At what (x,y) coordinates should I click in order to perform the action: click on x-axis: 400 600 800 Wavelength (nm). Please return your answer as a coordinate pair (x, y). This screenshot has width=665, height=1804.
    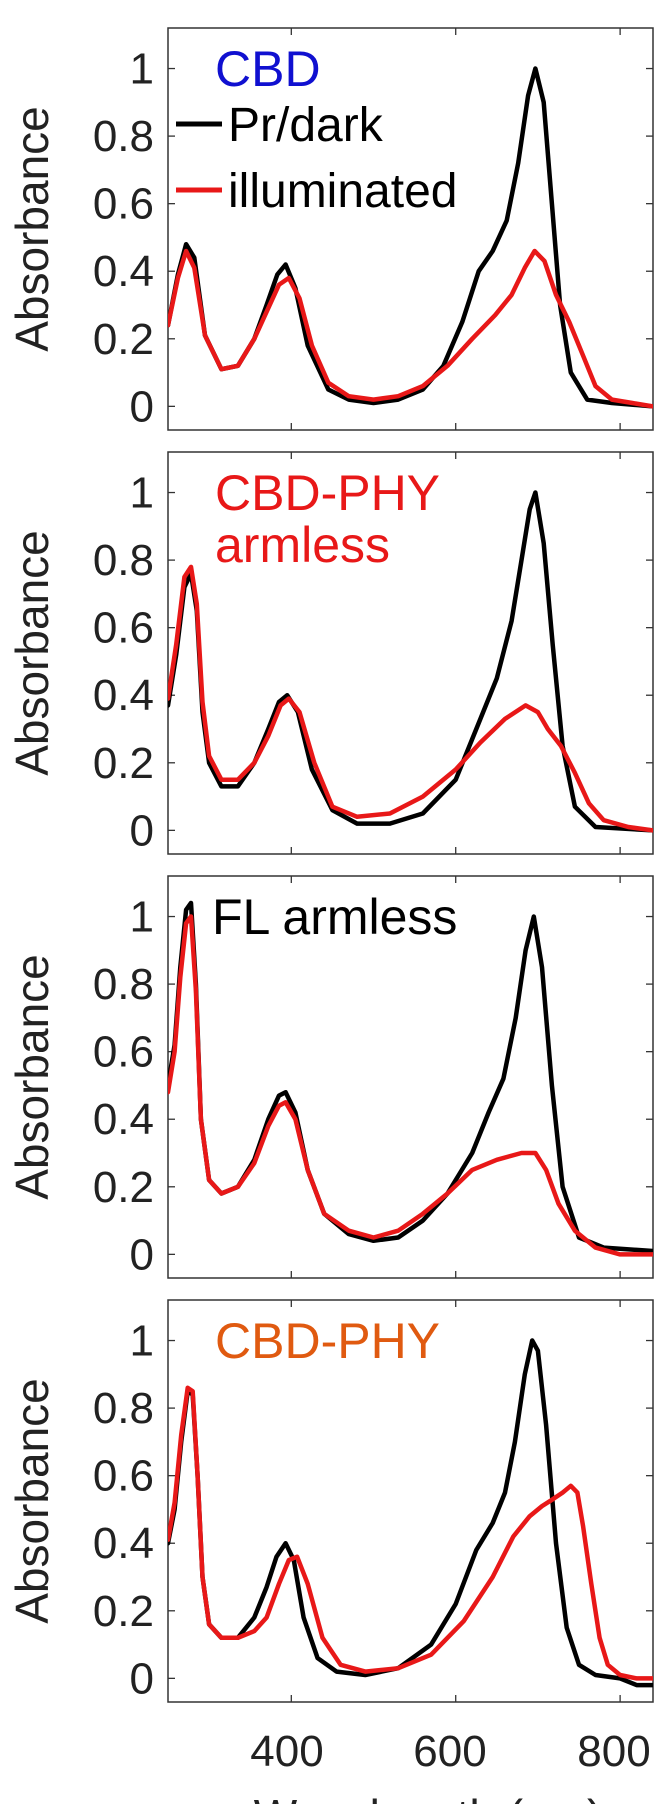
    Looking at the image, I should click on (450, 1765).